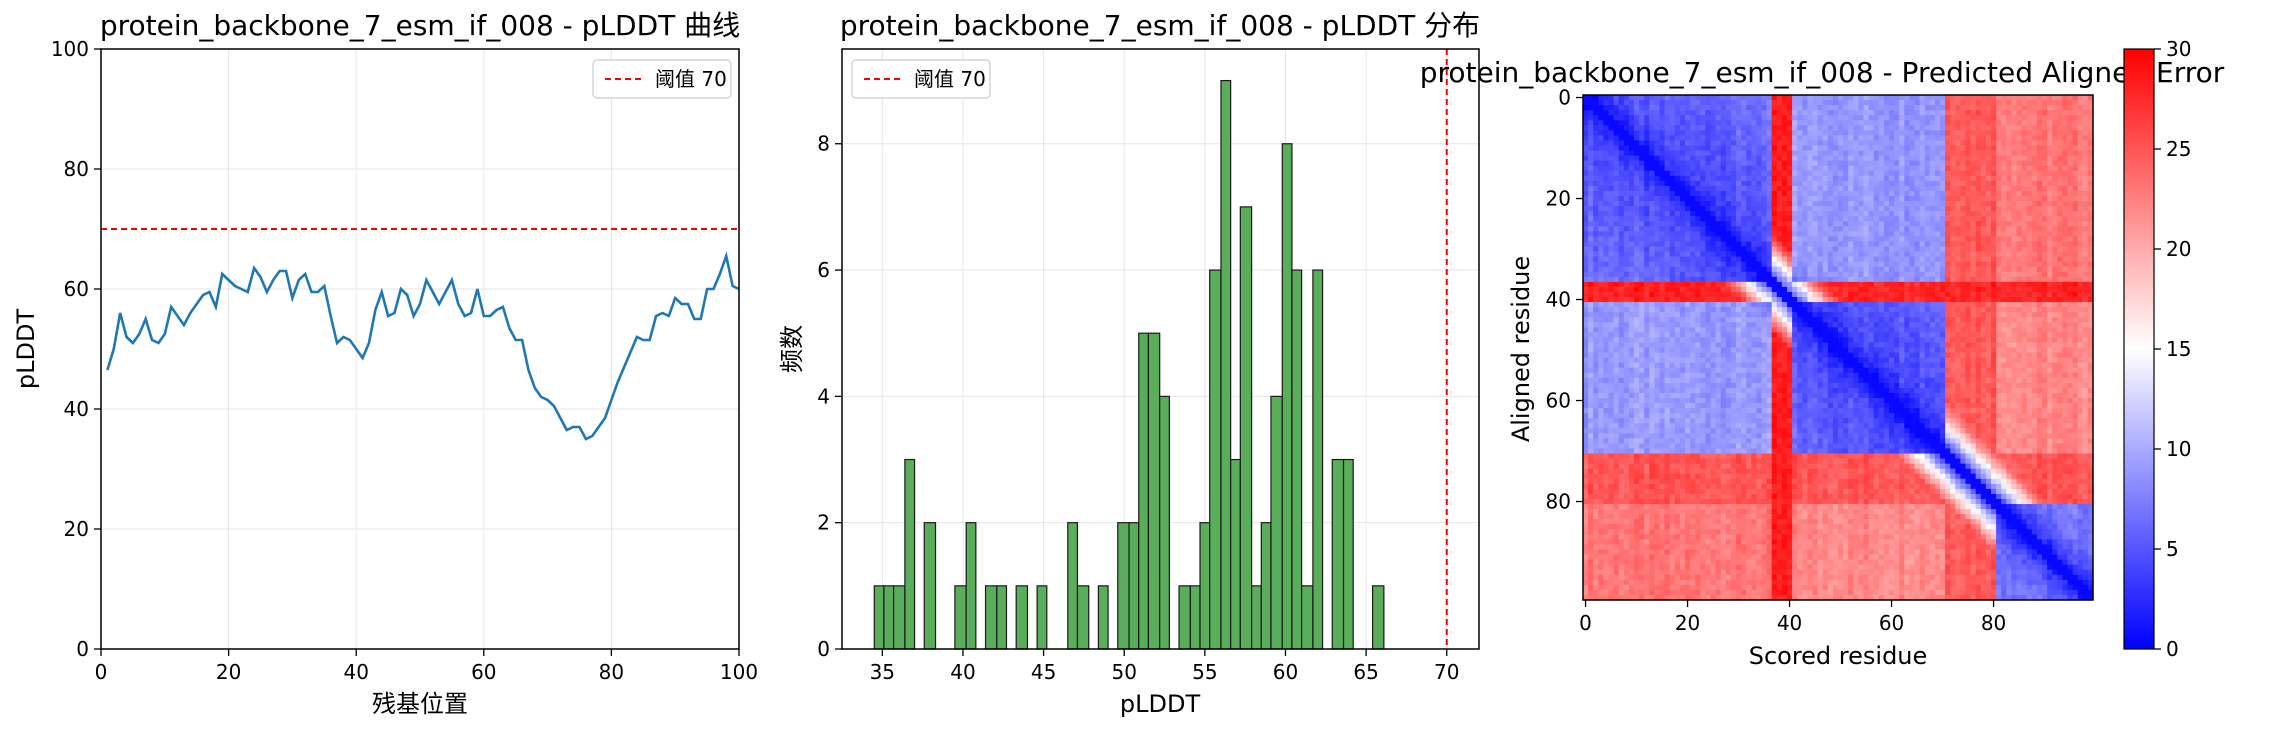  What do you see at coordinates (962, 672) in the screenshot?
I see `x-tick-label: 40` at bounding box center [962, 672].